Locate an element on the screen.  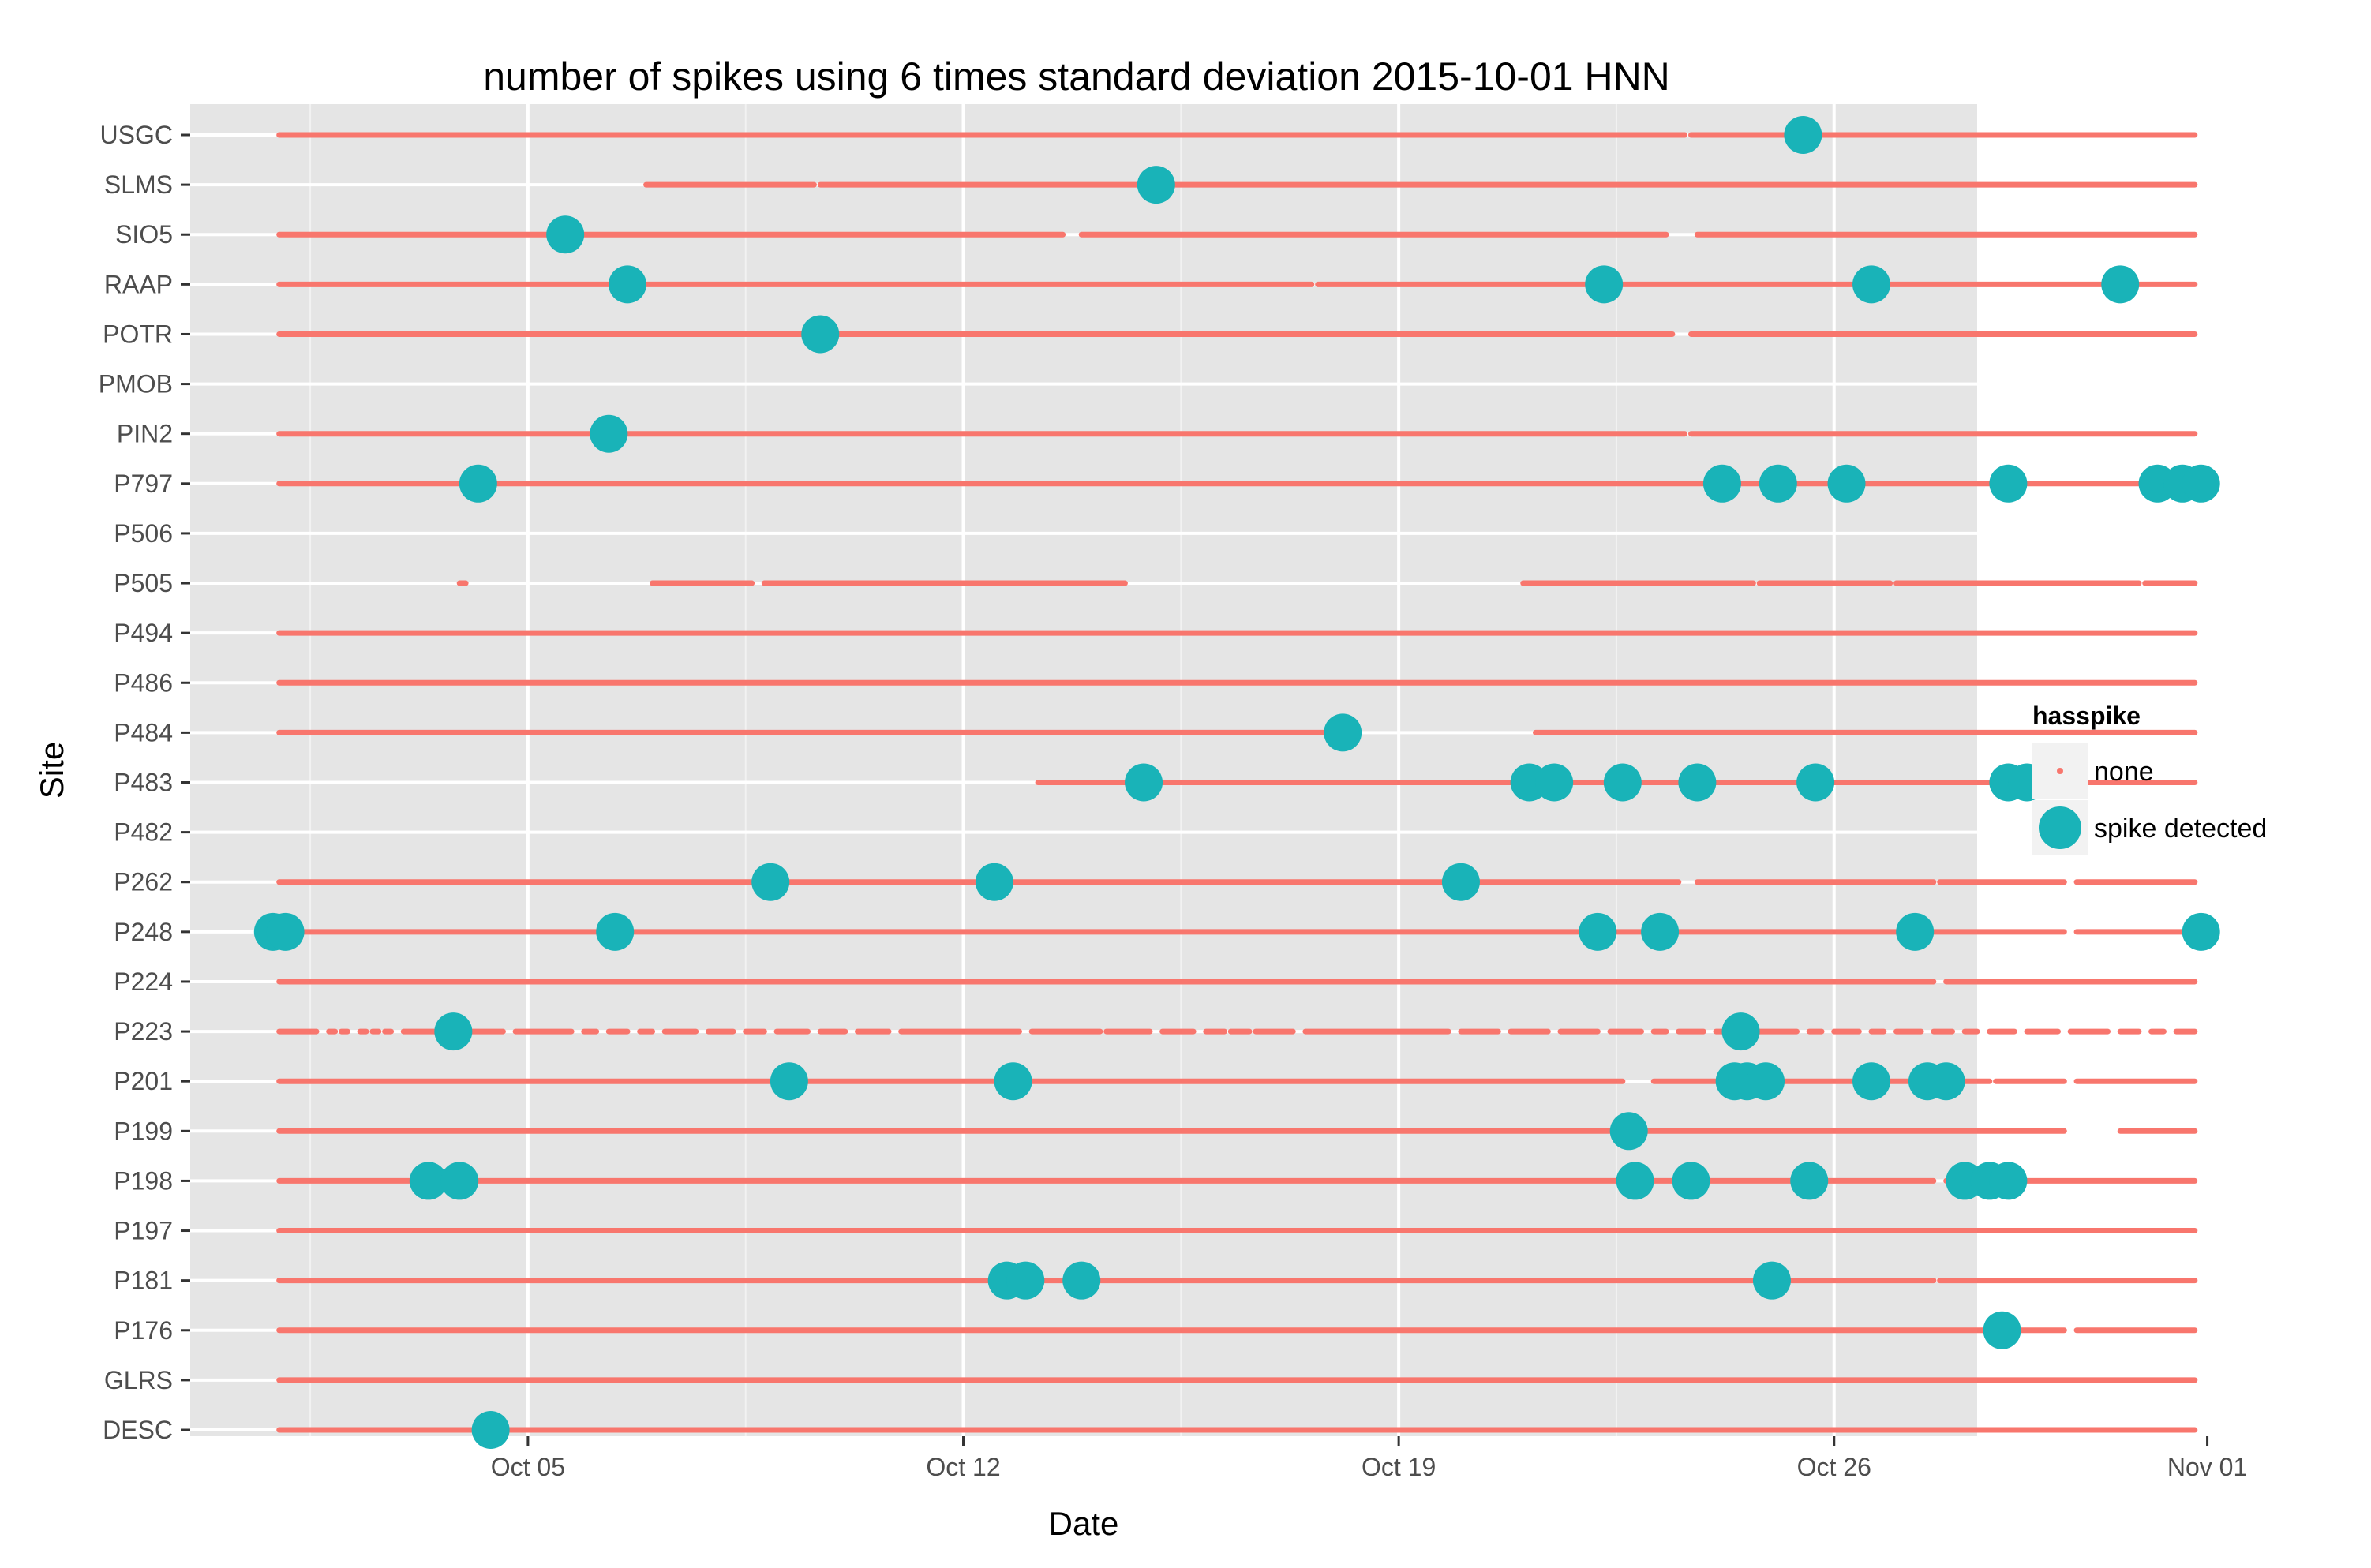
y-tick-label: P494 is located at coordinates (143, 633).